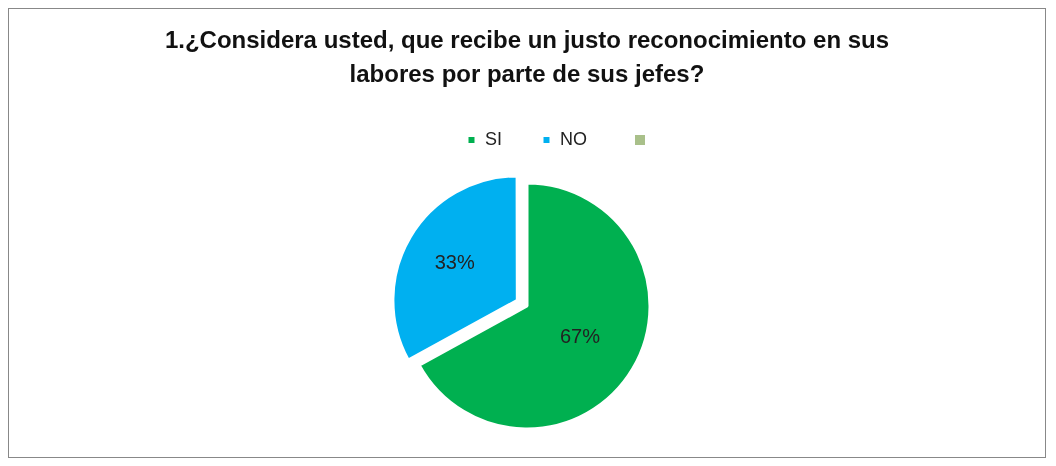 The image size is (1056, 466). What do you see at coordinates (527, 57) in the screenshot?
I see `chart-title: 1.¿Considera usted, que recibe un justo reconocimiento en sus labores por parte de sus jefes?` at bounding box center [527, 57].